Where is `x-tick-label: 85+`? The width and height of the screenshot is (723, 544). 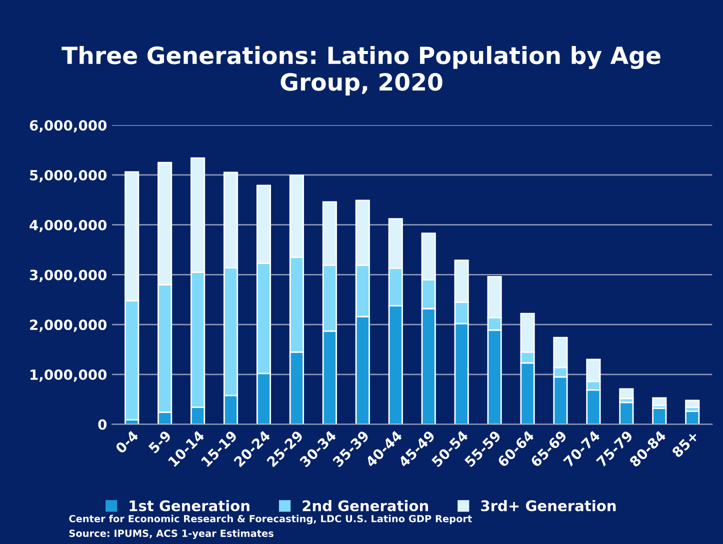 x-tick-label: 85+ is located at coordinates (685, 444).